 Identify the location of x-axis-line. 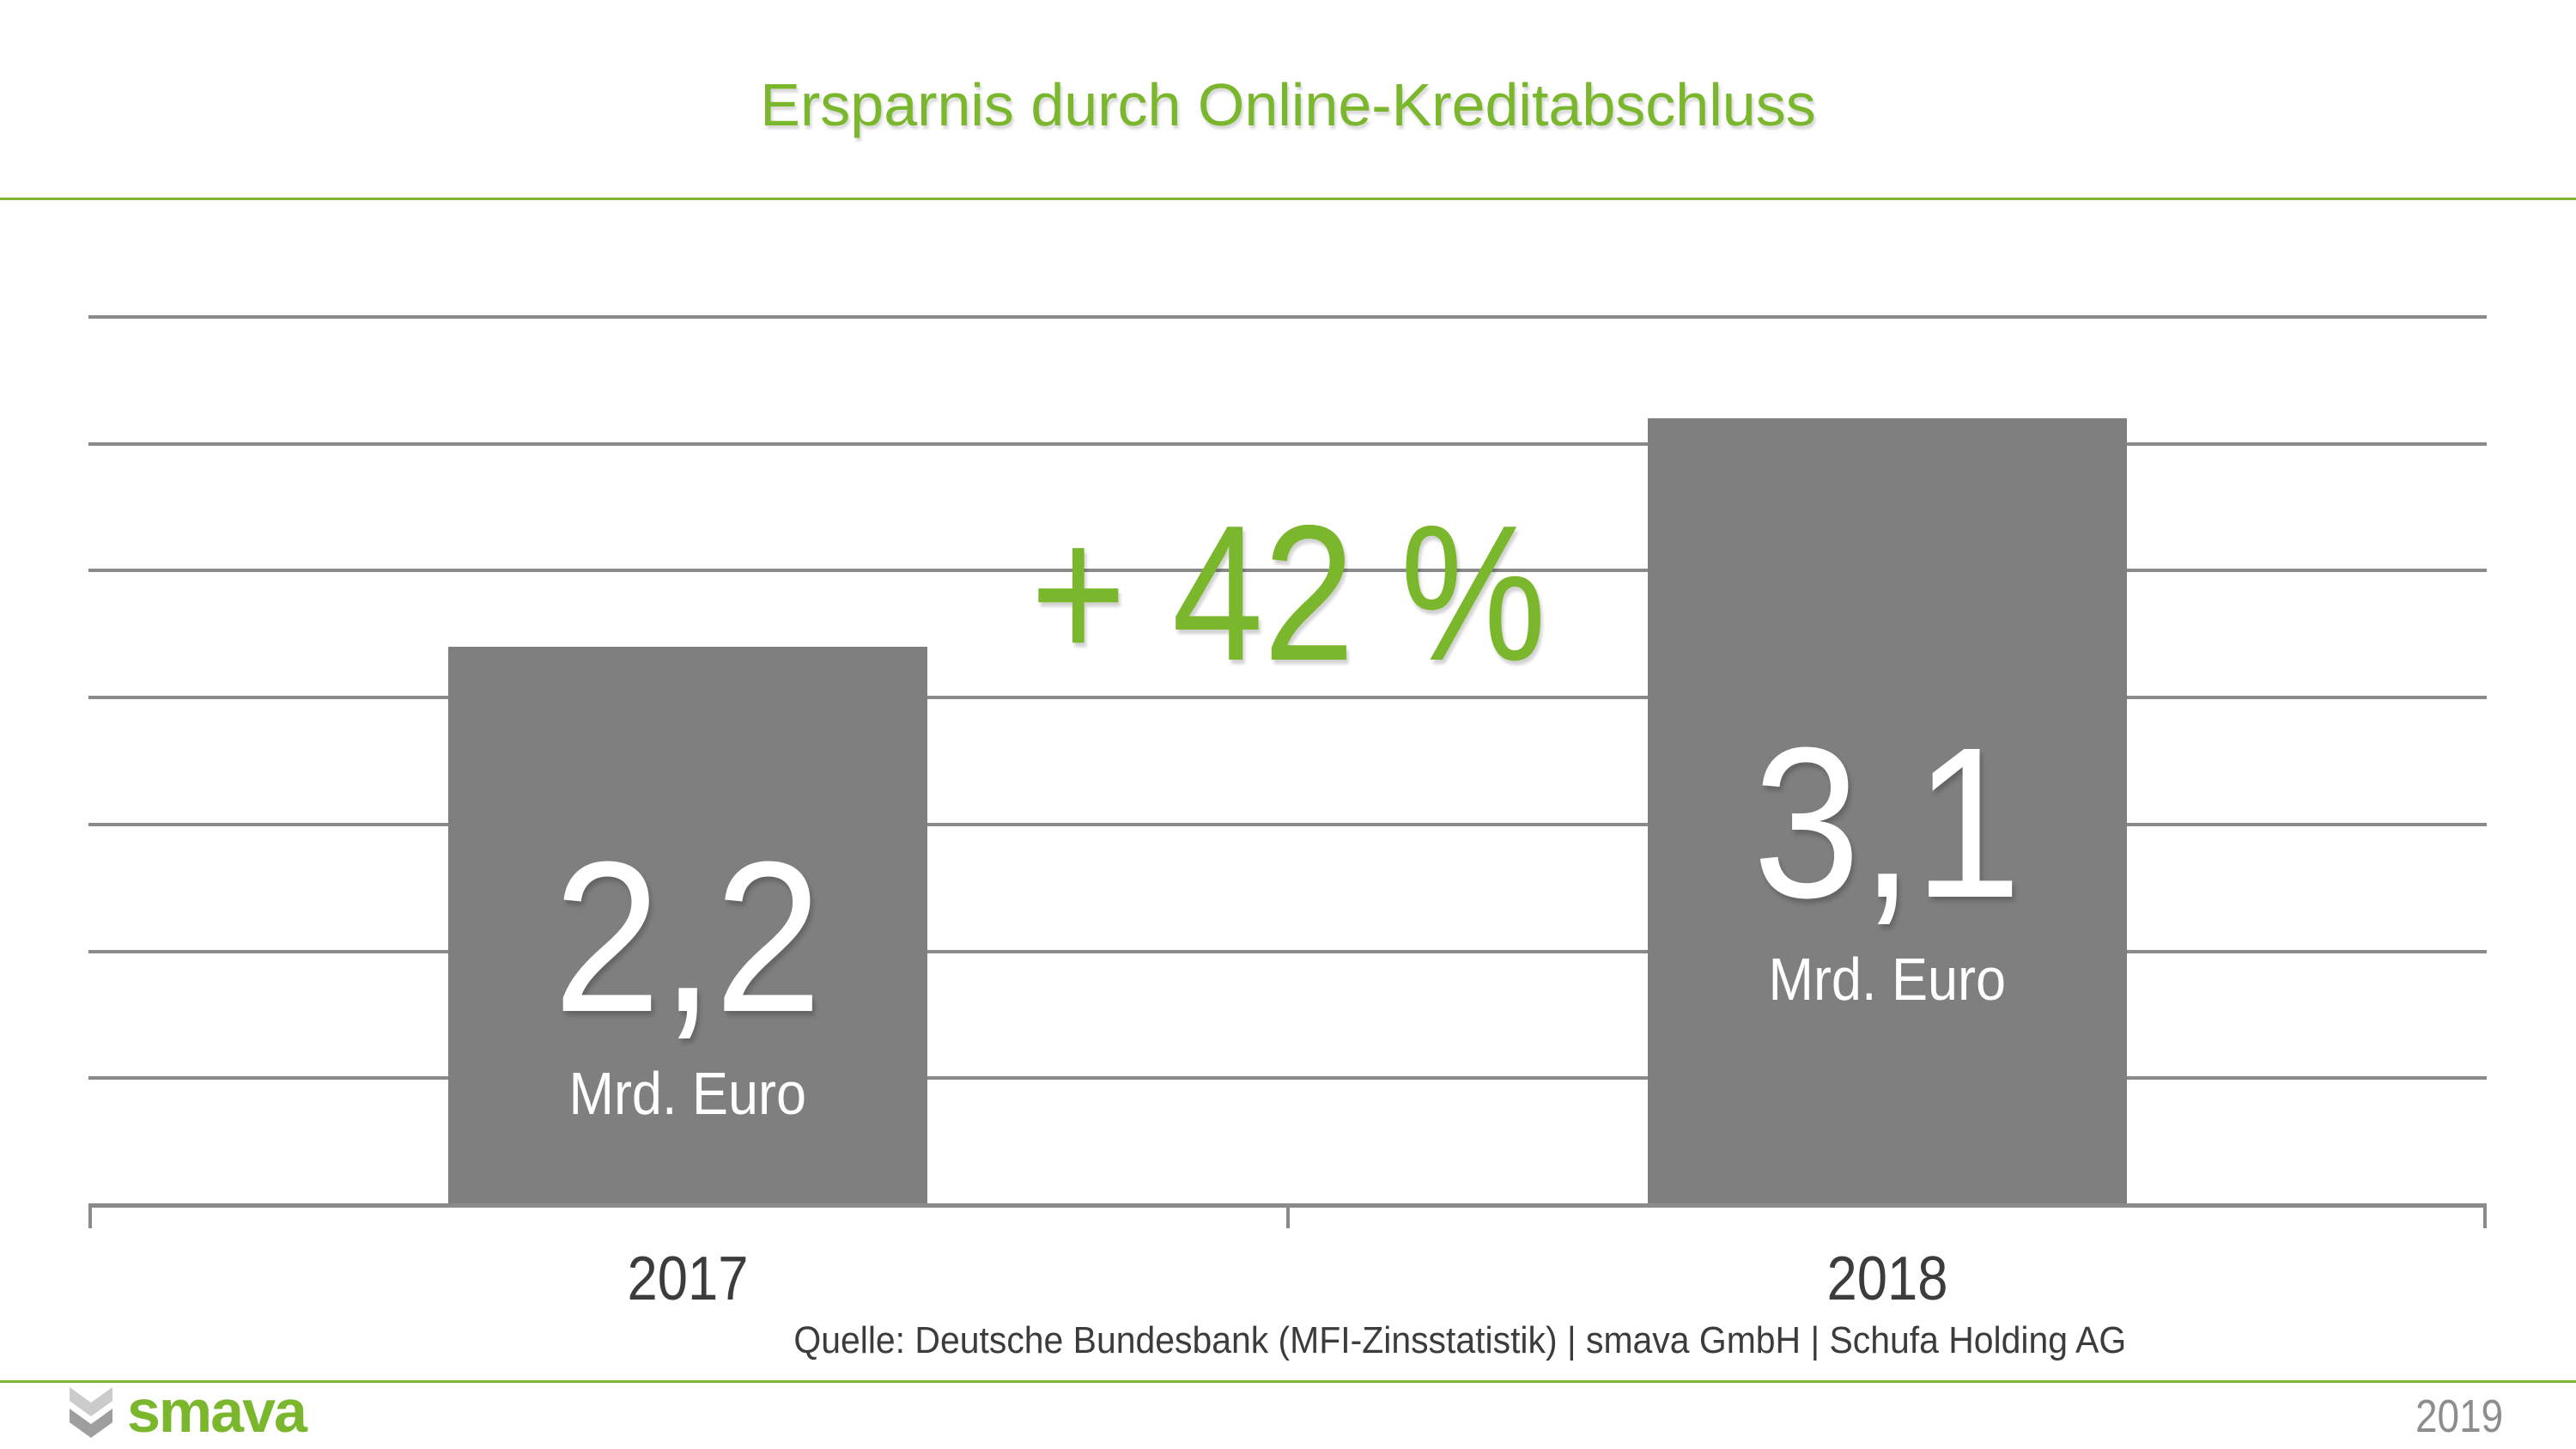
(1287, 1205).